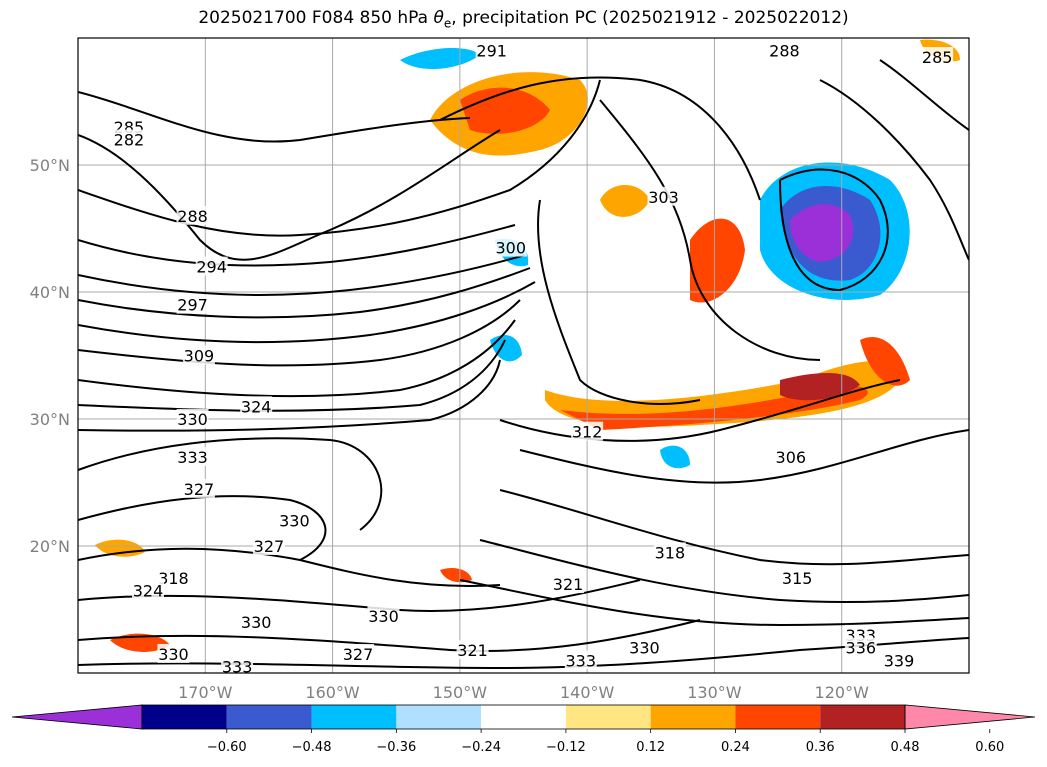 The width and height of the screenshot is (1047, 767). I want to click on colorbar-extend-high, so click(970, 717).